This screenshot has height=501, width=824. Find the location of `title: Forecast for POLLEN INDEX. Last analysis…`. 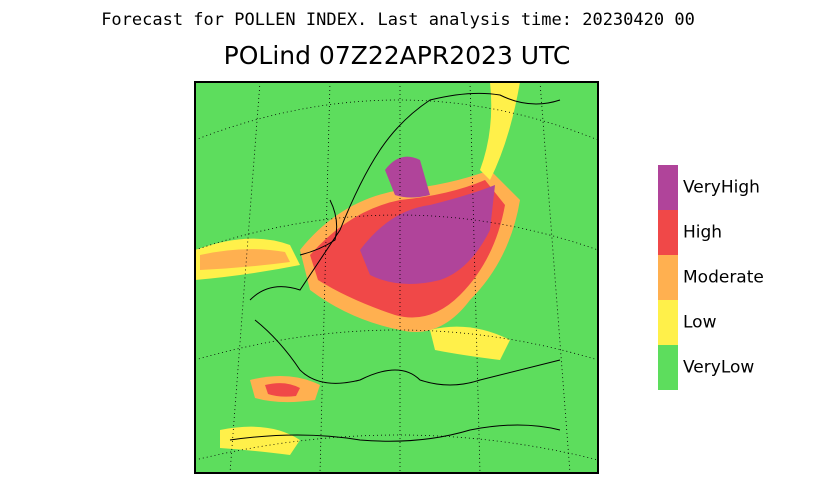

title: Forecast for POLLEN INDEX. Last analysis… is located at coordinates (398, 20).